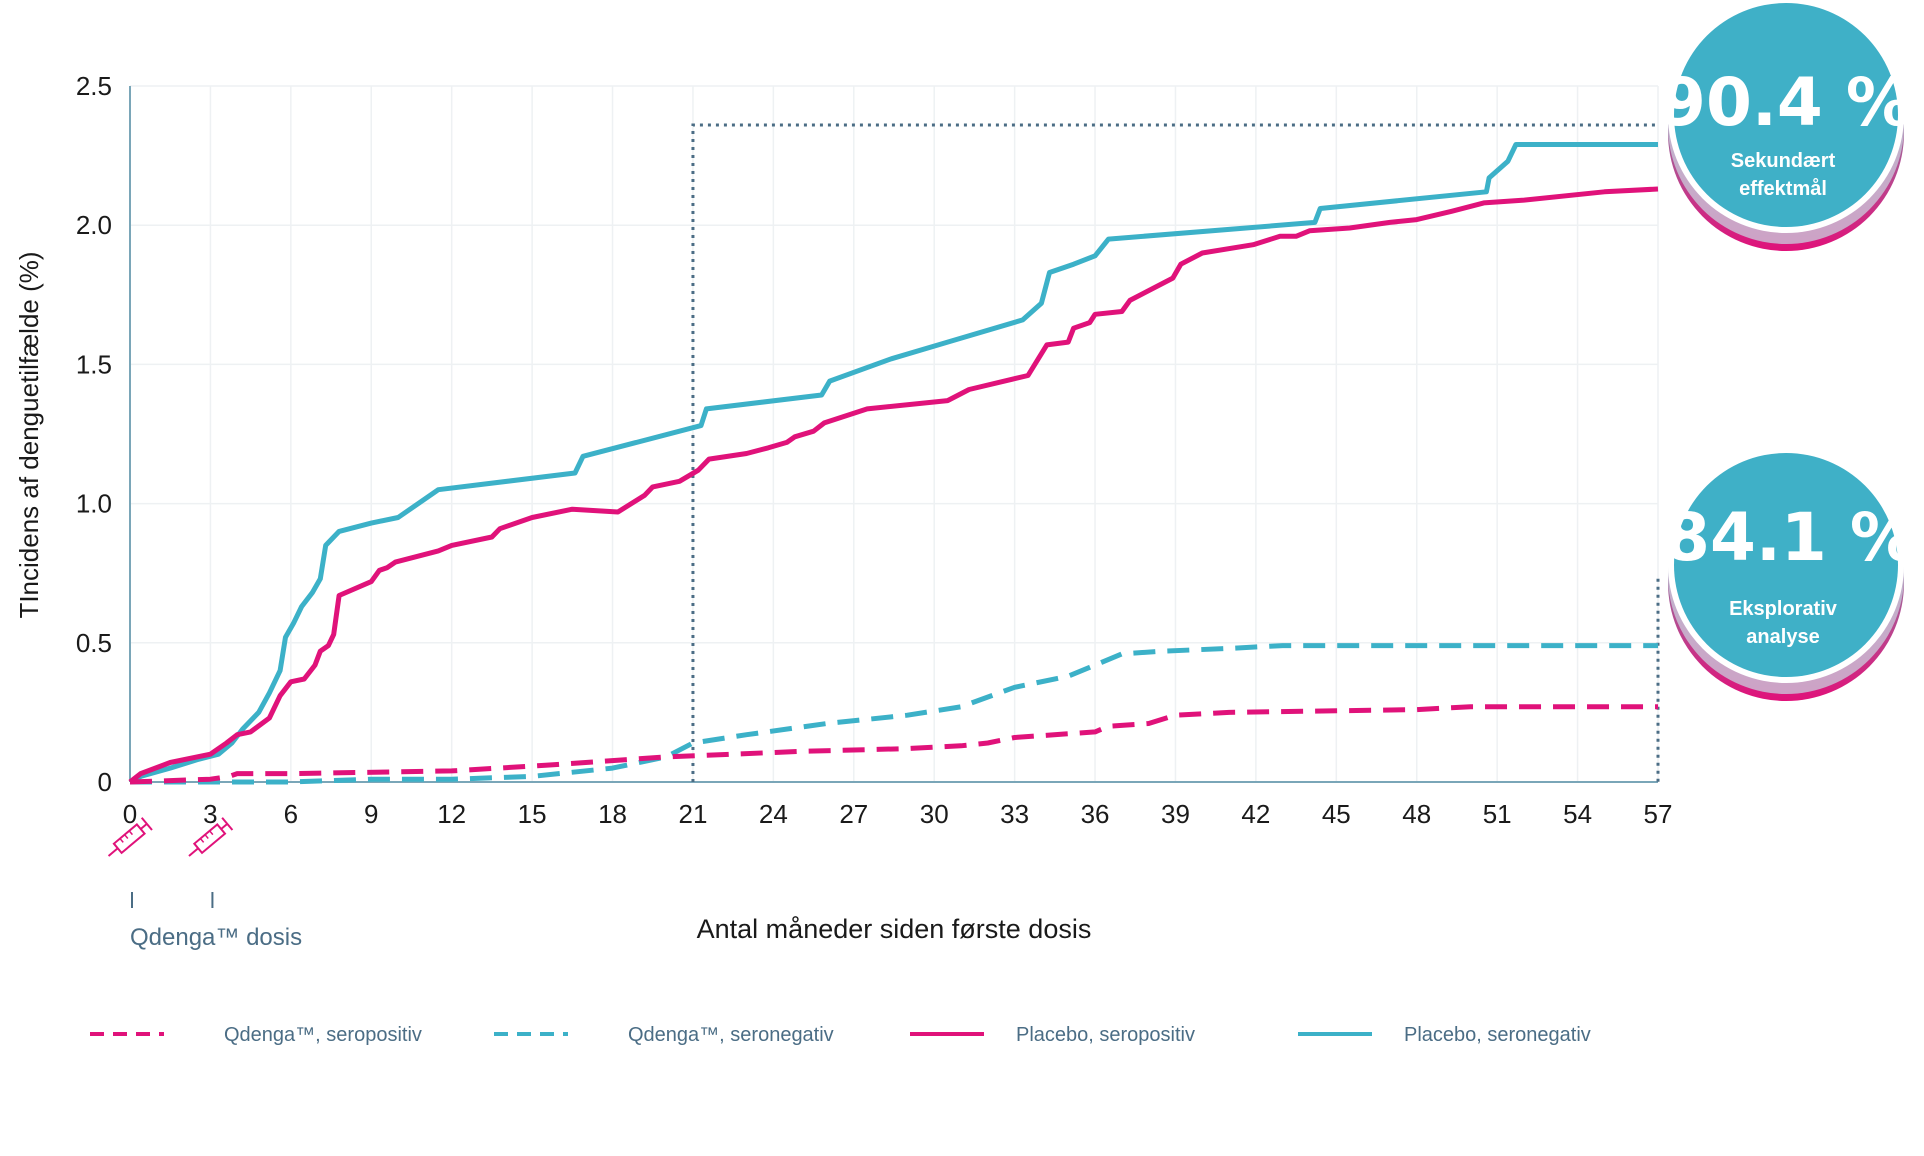  I want to click on x-tick-label: 57, so click(1658, 814).